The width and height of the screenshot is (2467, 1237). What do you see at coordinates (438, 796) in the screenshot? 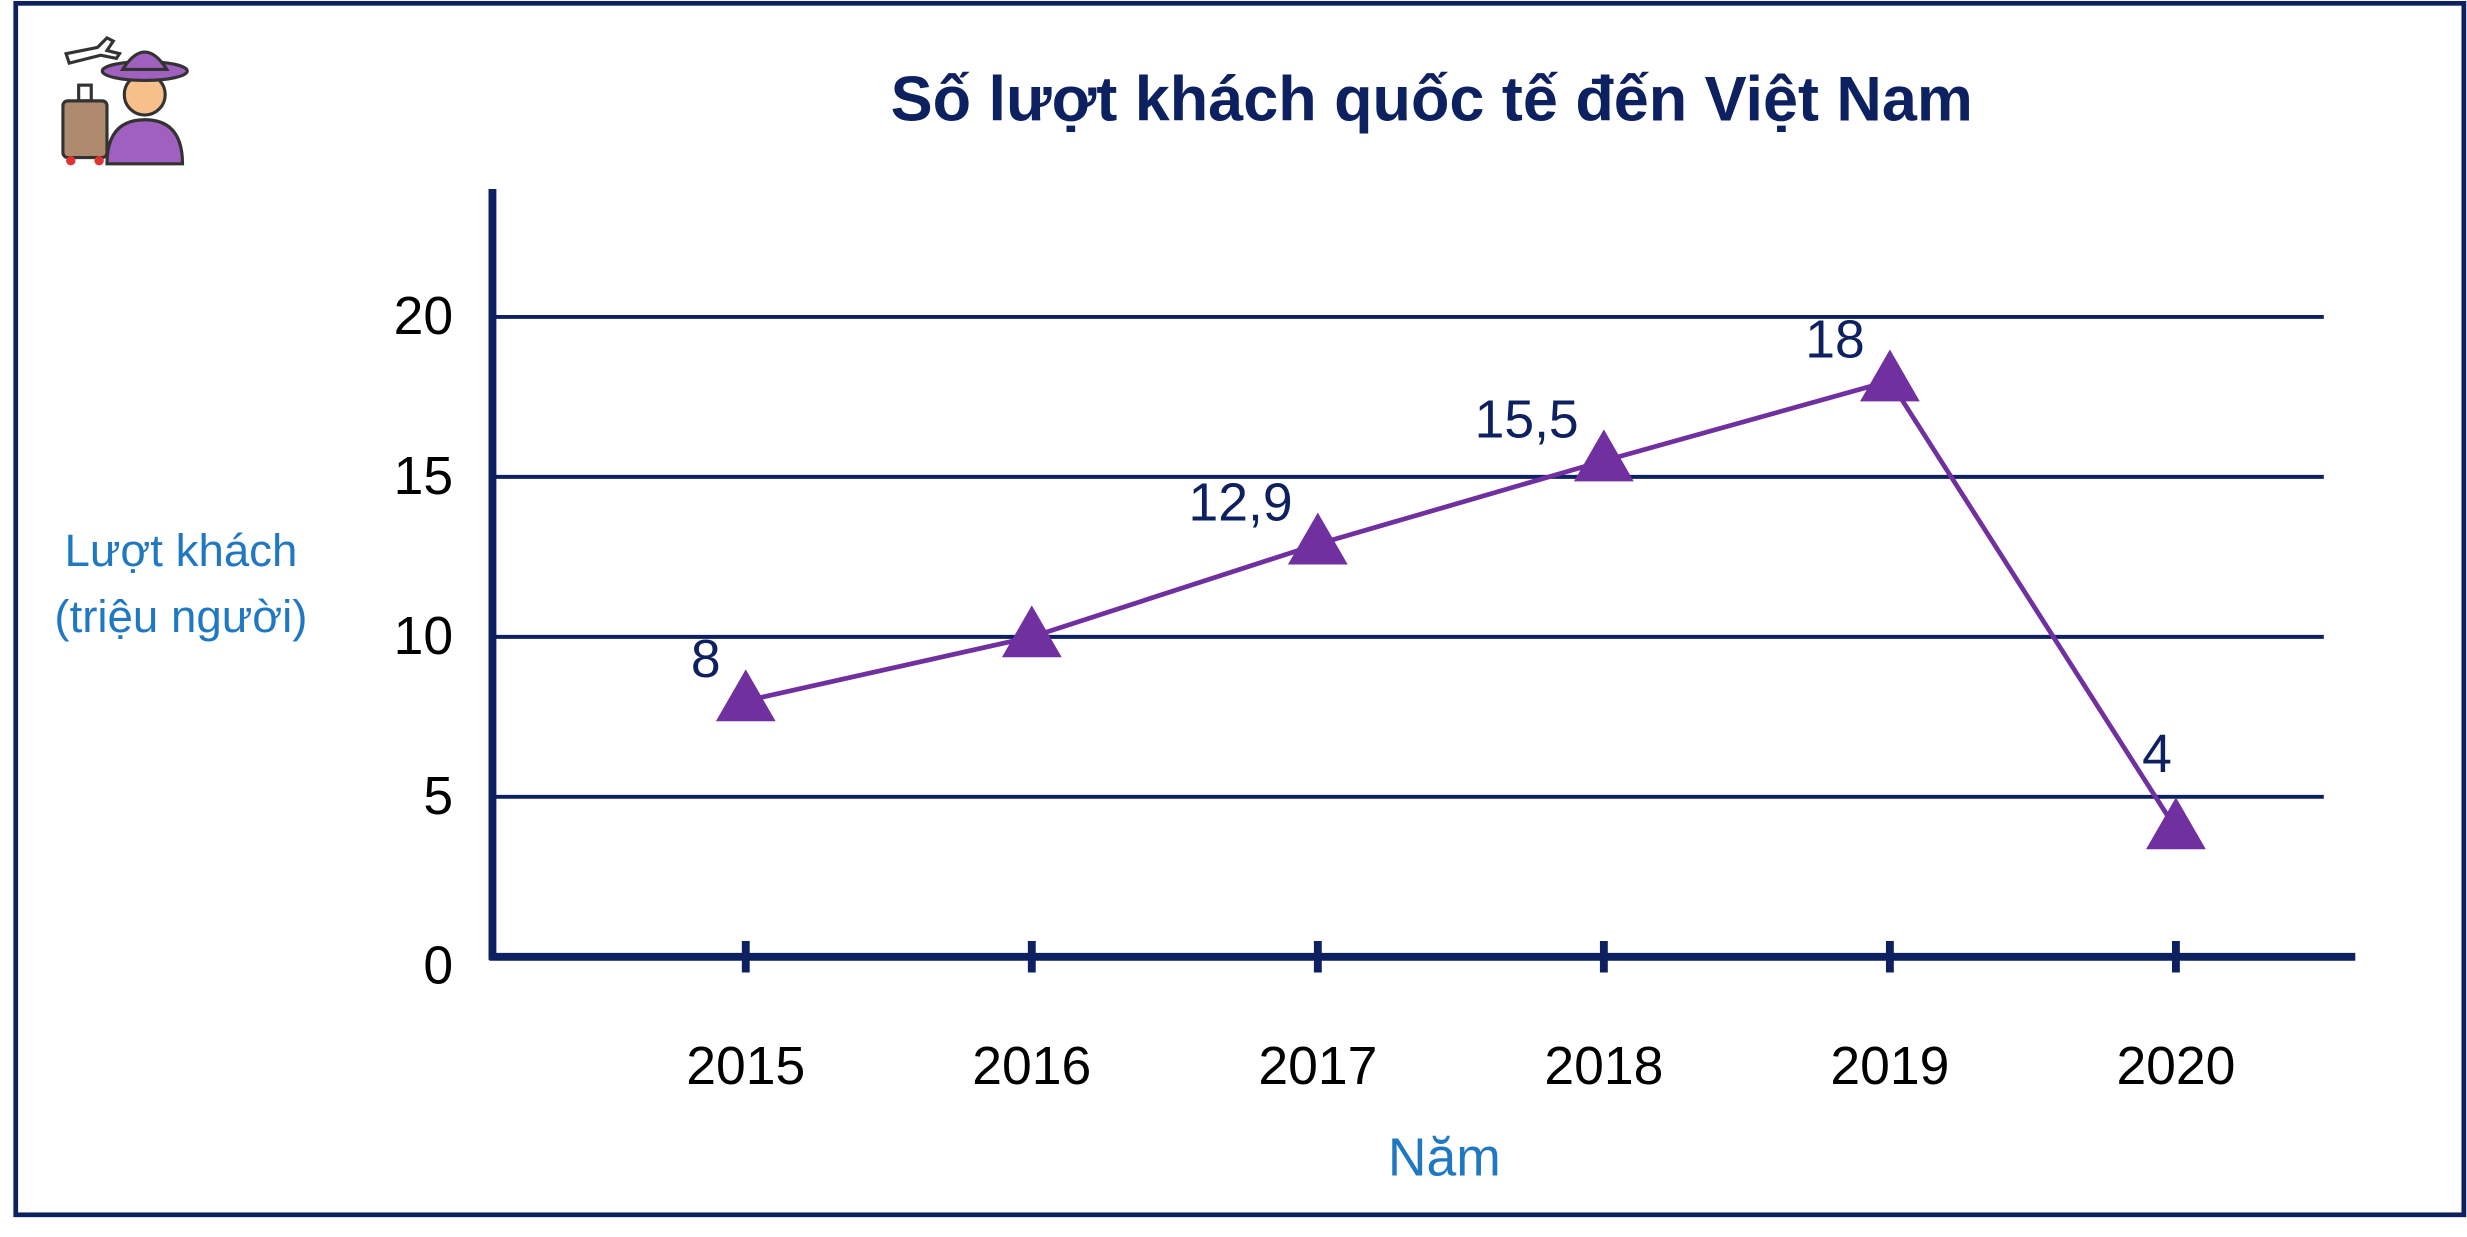
I see `y-tick-label: 5` at bounding box center [438, 796].